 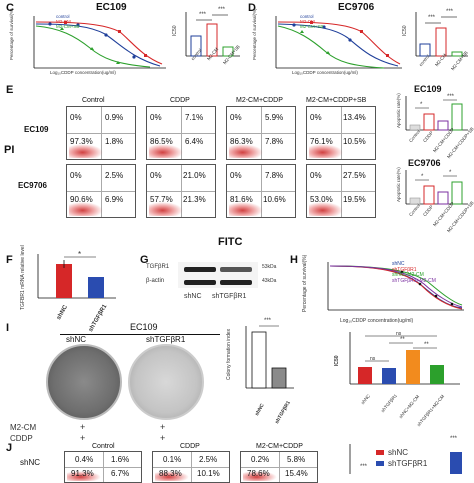 I want to click on panel-f-sig: *, so click(x=80, y=254).